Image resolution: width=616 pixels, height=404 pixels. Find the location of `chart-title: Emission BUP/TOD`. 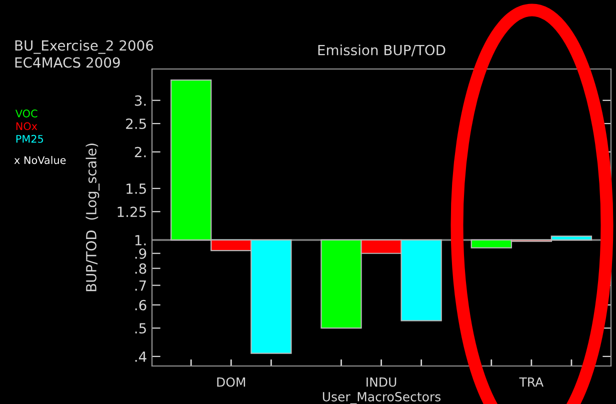

chart-title: Emission BUP/TOD is located at coordinates (382, 50).